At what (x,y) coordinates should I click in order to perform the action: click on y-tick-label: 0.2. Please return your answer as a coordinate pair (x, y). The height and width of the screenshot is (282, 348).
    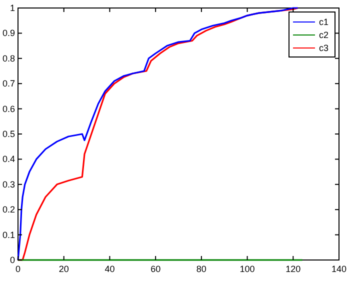
    Looking at the image, I should click on (8, 209).